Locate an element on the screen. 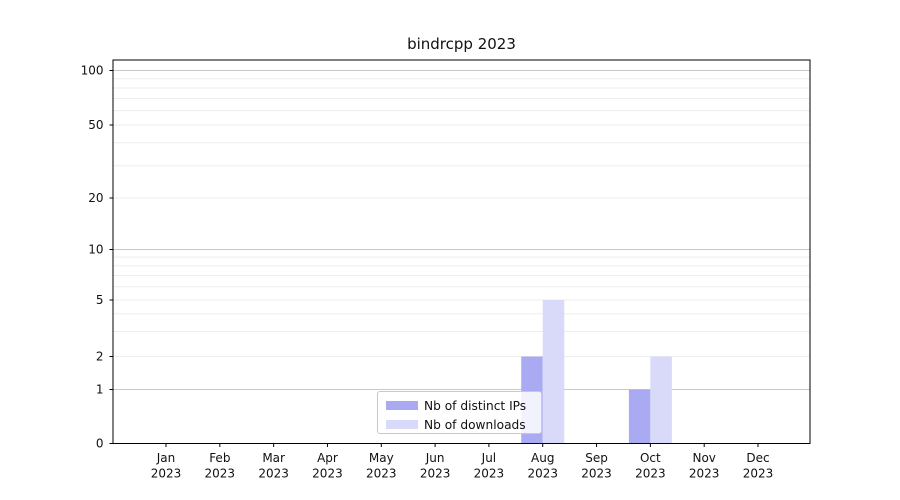  x-tick-label-jul: Jul is located at coordinates (488, 458).